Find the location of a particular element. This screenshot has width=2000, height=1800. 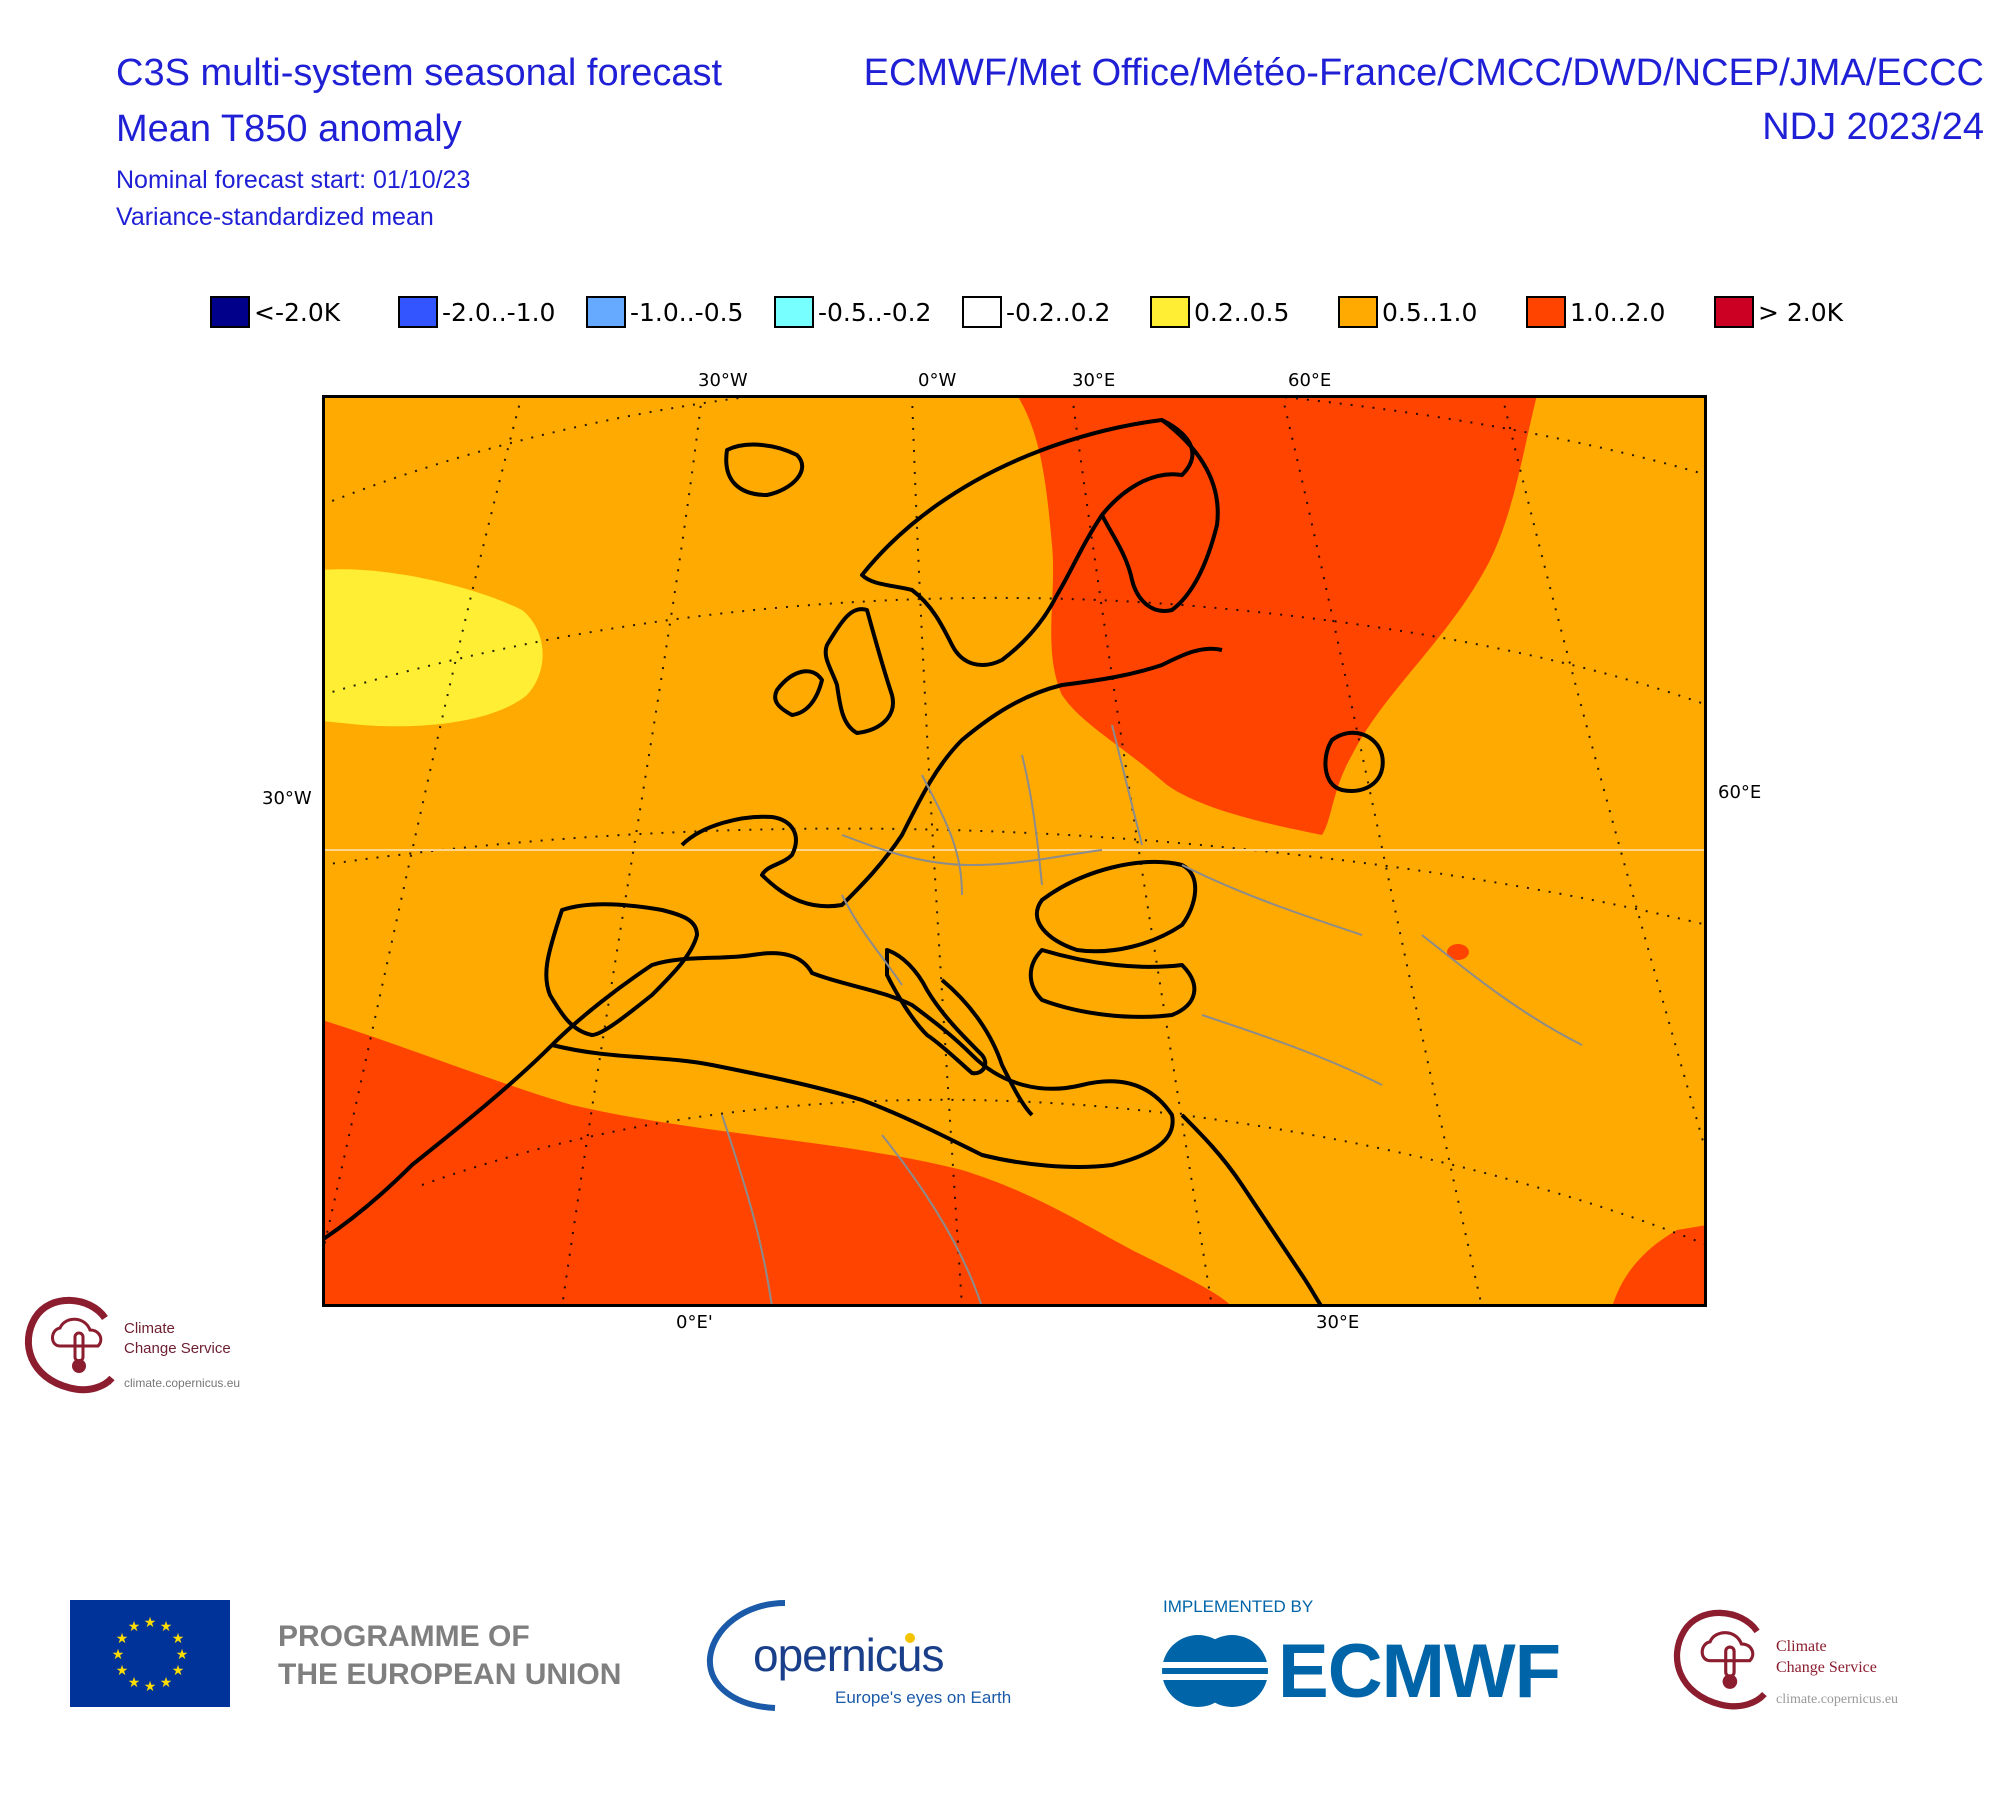

implemented-by-label: IMPLEMENTED BY is located at coordinates (1238, 1606).